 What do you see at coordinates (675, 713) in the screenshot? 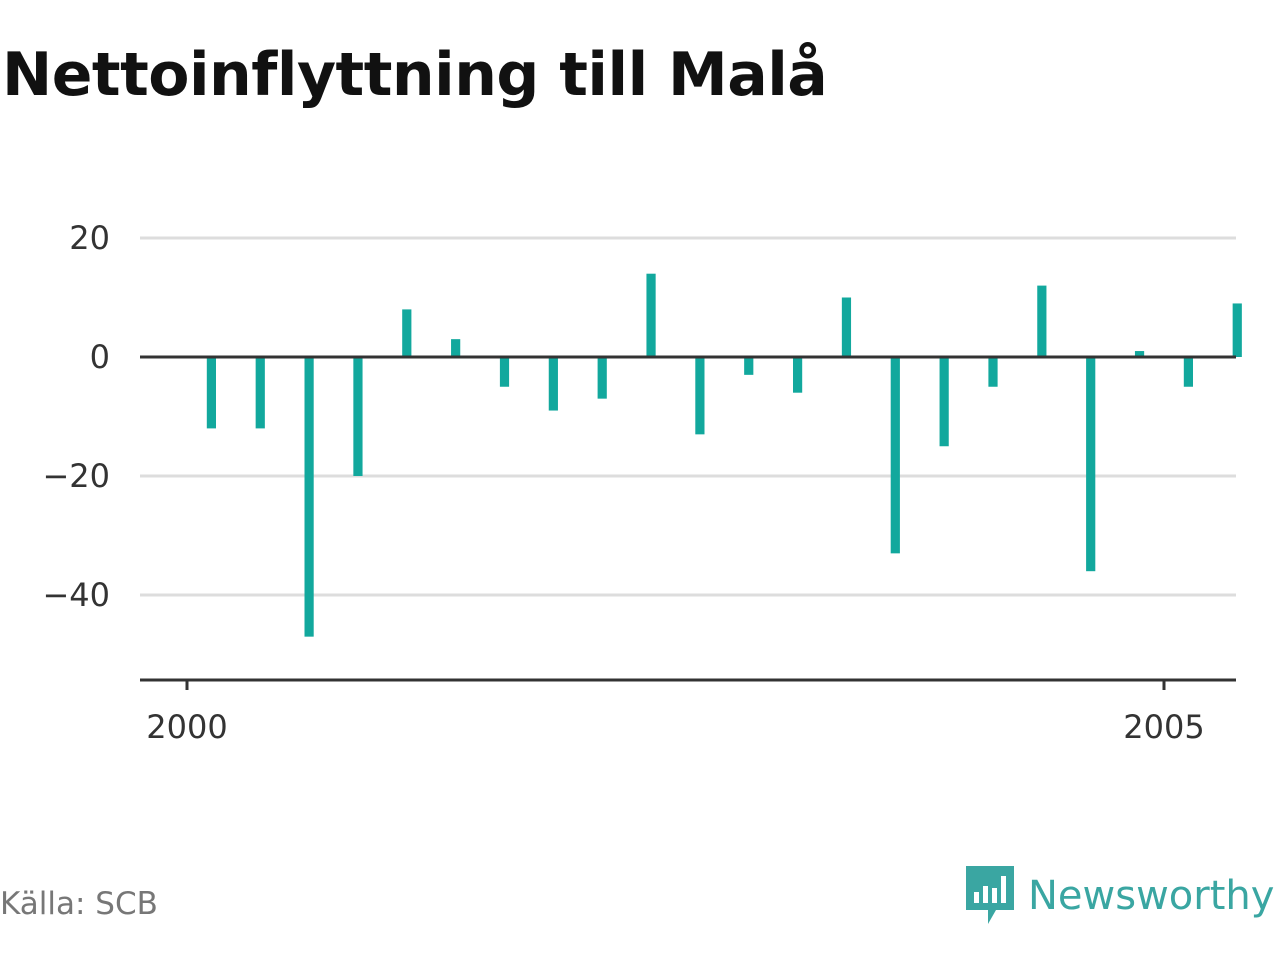
I see `x-axis-ticks: 20002005201020152025` at bounding box center [675, 713].